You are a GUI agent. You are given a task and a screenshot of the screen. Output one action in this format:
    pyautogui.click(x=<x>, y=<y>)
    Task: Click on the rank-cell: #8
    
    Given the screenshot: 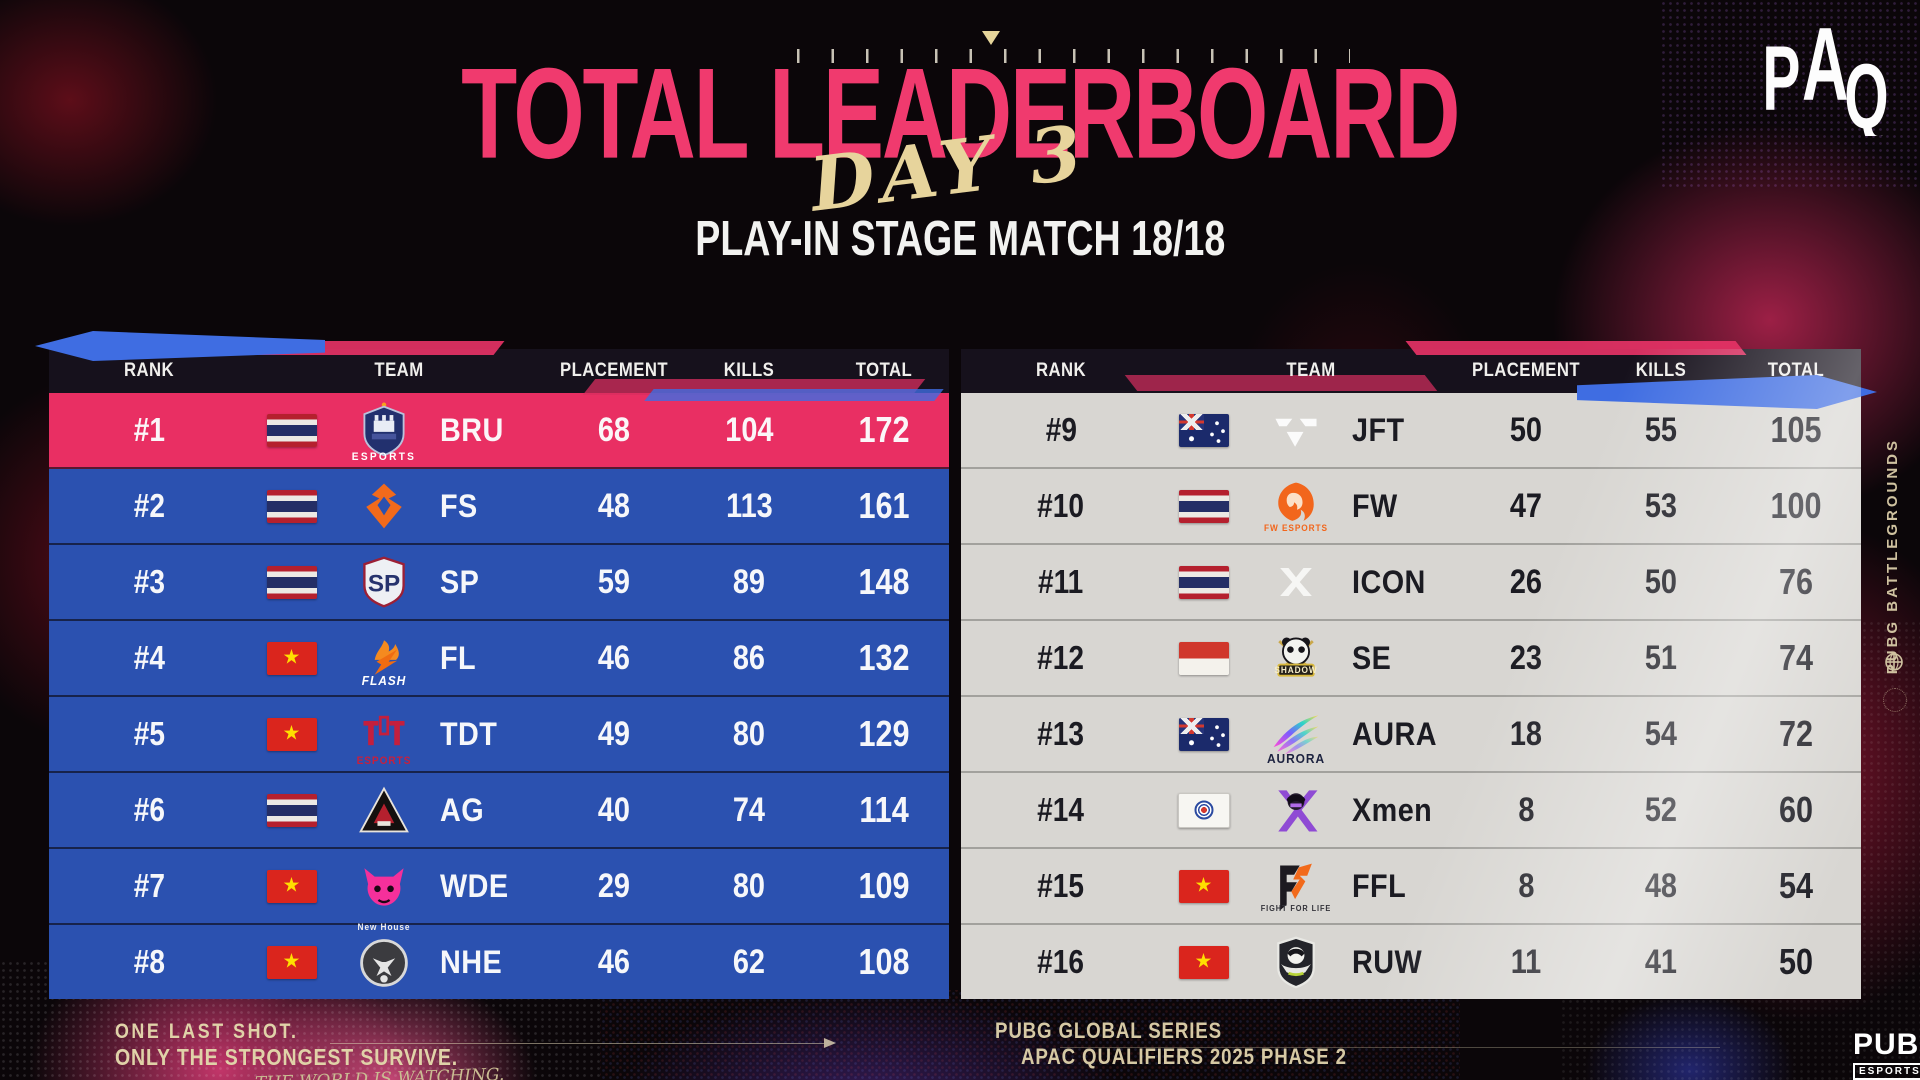 What is the action you would take?
    pyautogui.click(x=149, y=962)
    